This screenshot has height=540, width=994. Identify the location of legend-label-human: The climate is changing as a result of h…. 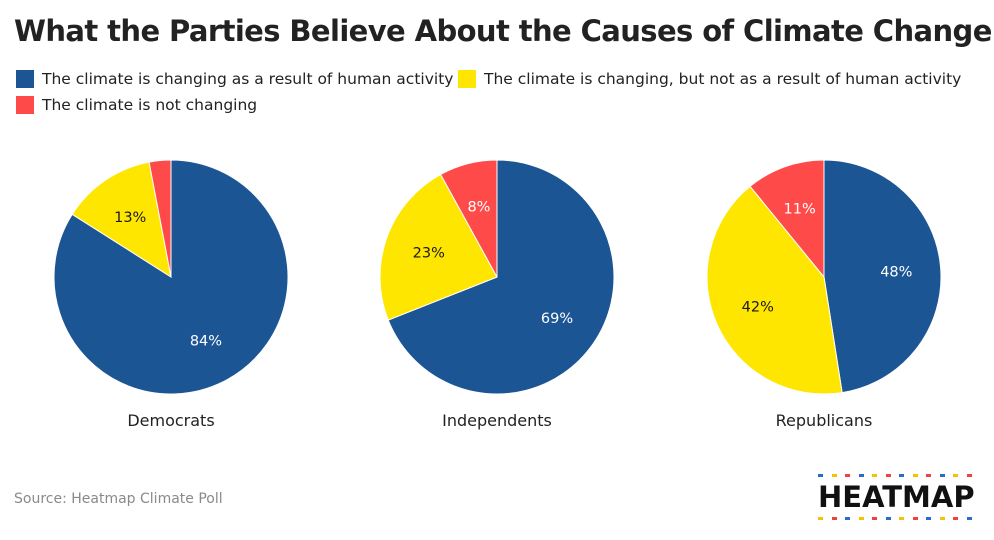
(248, 79).